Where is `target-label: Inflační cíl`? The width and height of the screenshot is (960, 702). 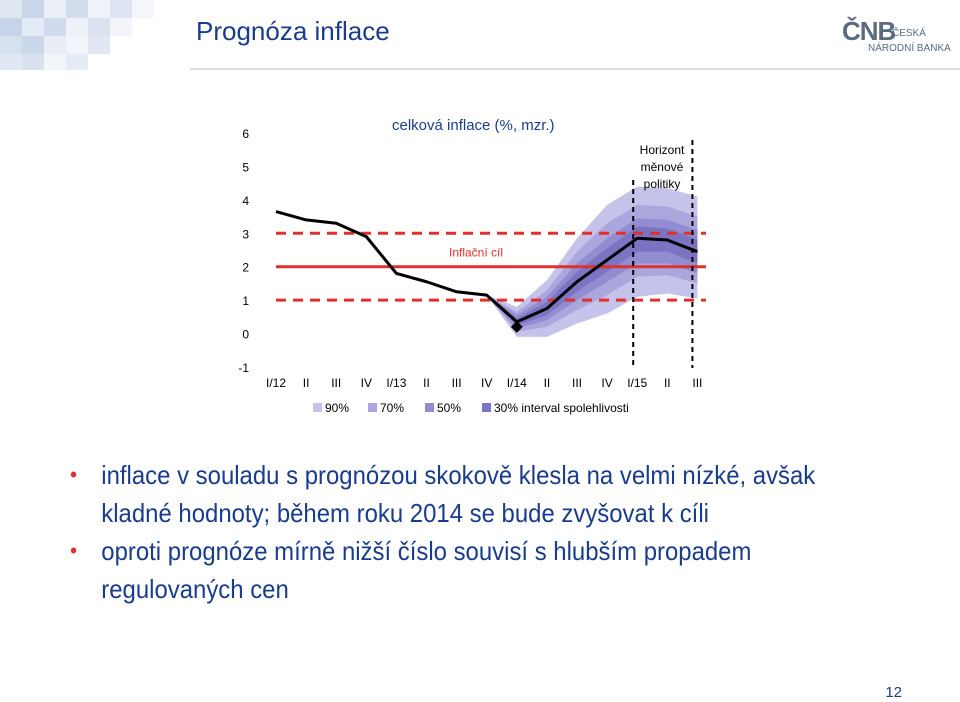
target-label: Inflační cíl is located at coordinates (476, 253).